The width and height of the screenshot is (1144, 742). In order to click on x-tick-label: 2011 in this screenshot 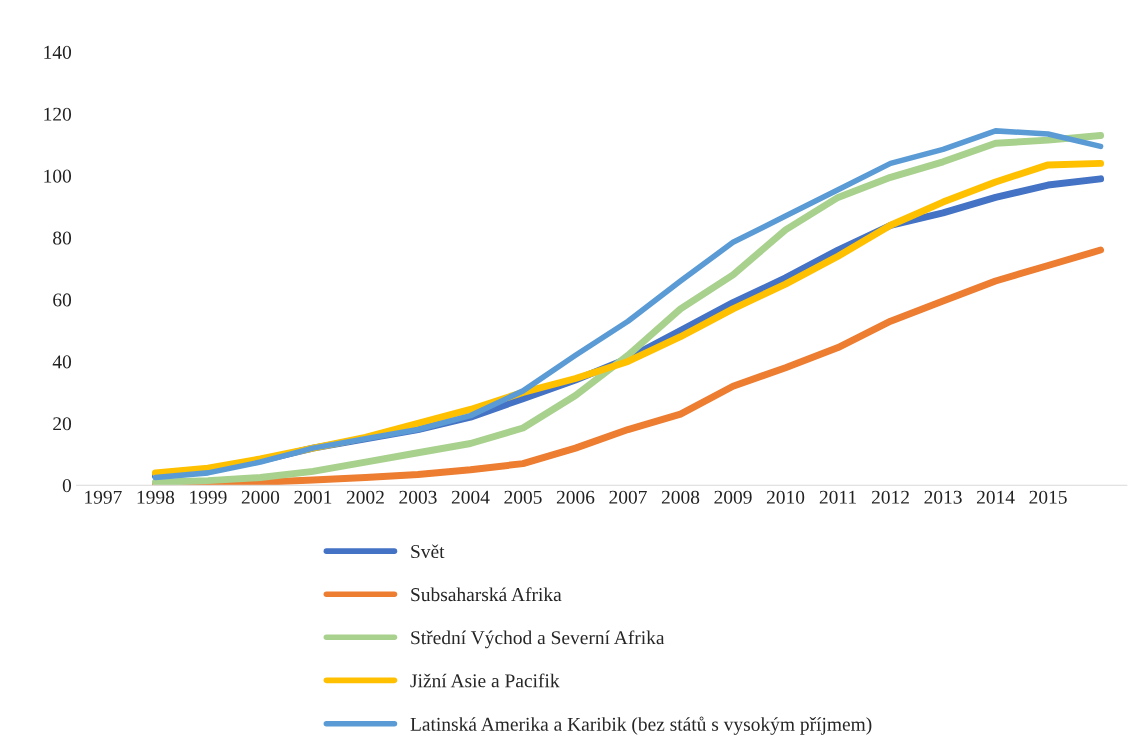, I will do `click(837, 497)`.